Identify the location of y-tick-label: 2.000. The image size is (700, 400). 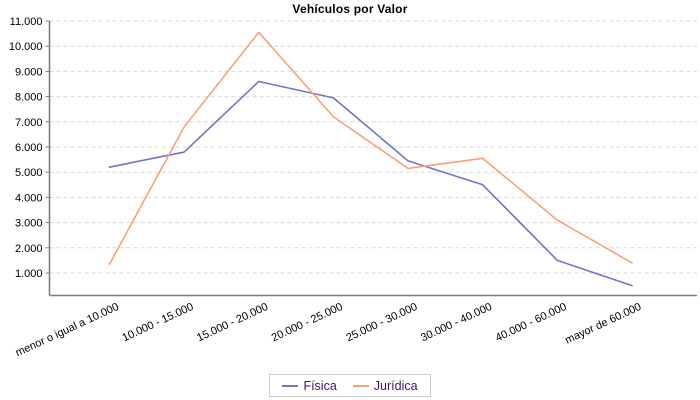
(29, 249).